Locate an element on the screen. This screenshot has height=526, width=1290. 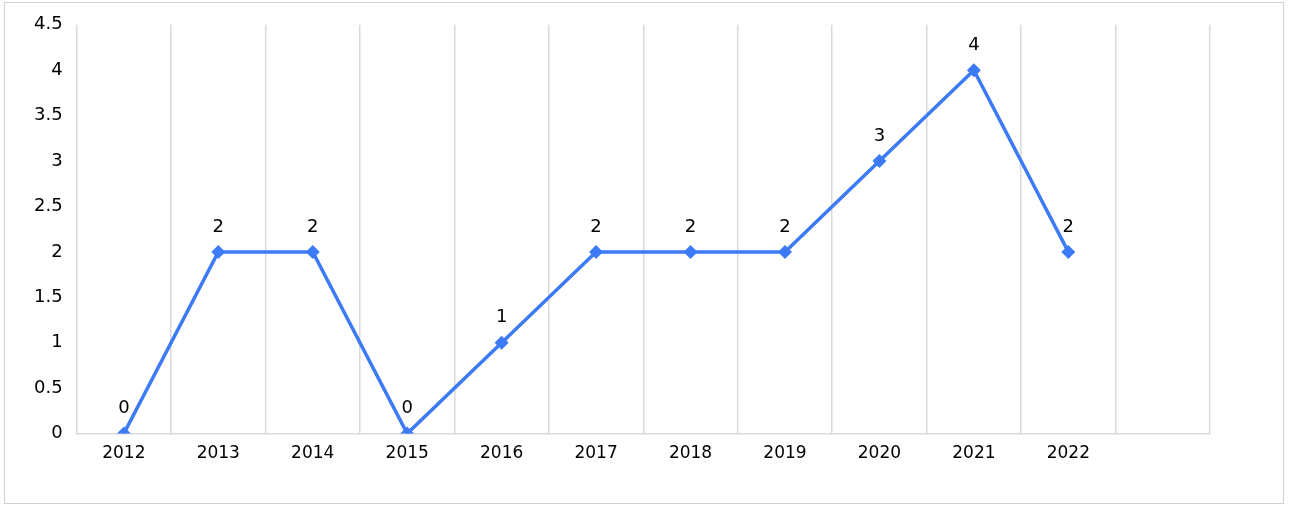
y-tick-label: 2 is located at coordinates (57, 250).